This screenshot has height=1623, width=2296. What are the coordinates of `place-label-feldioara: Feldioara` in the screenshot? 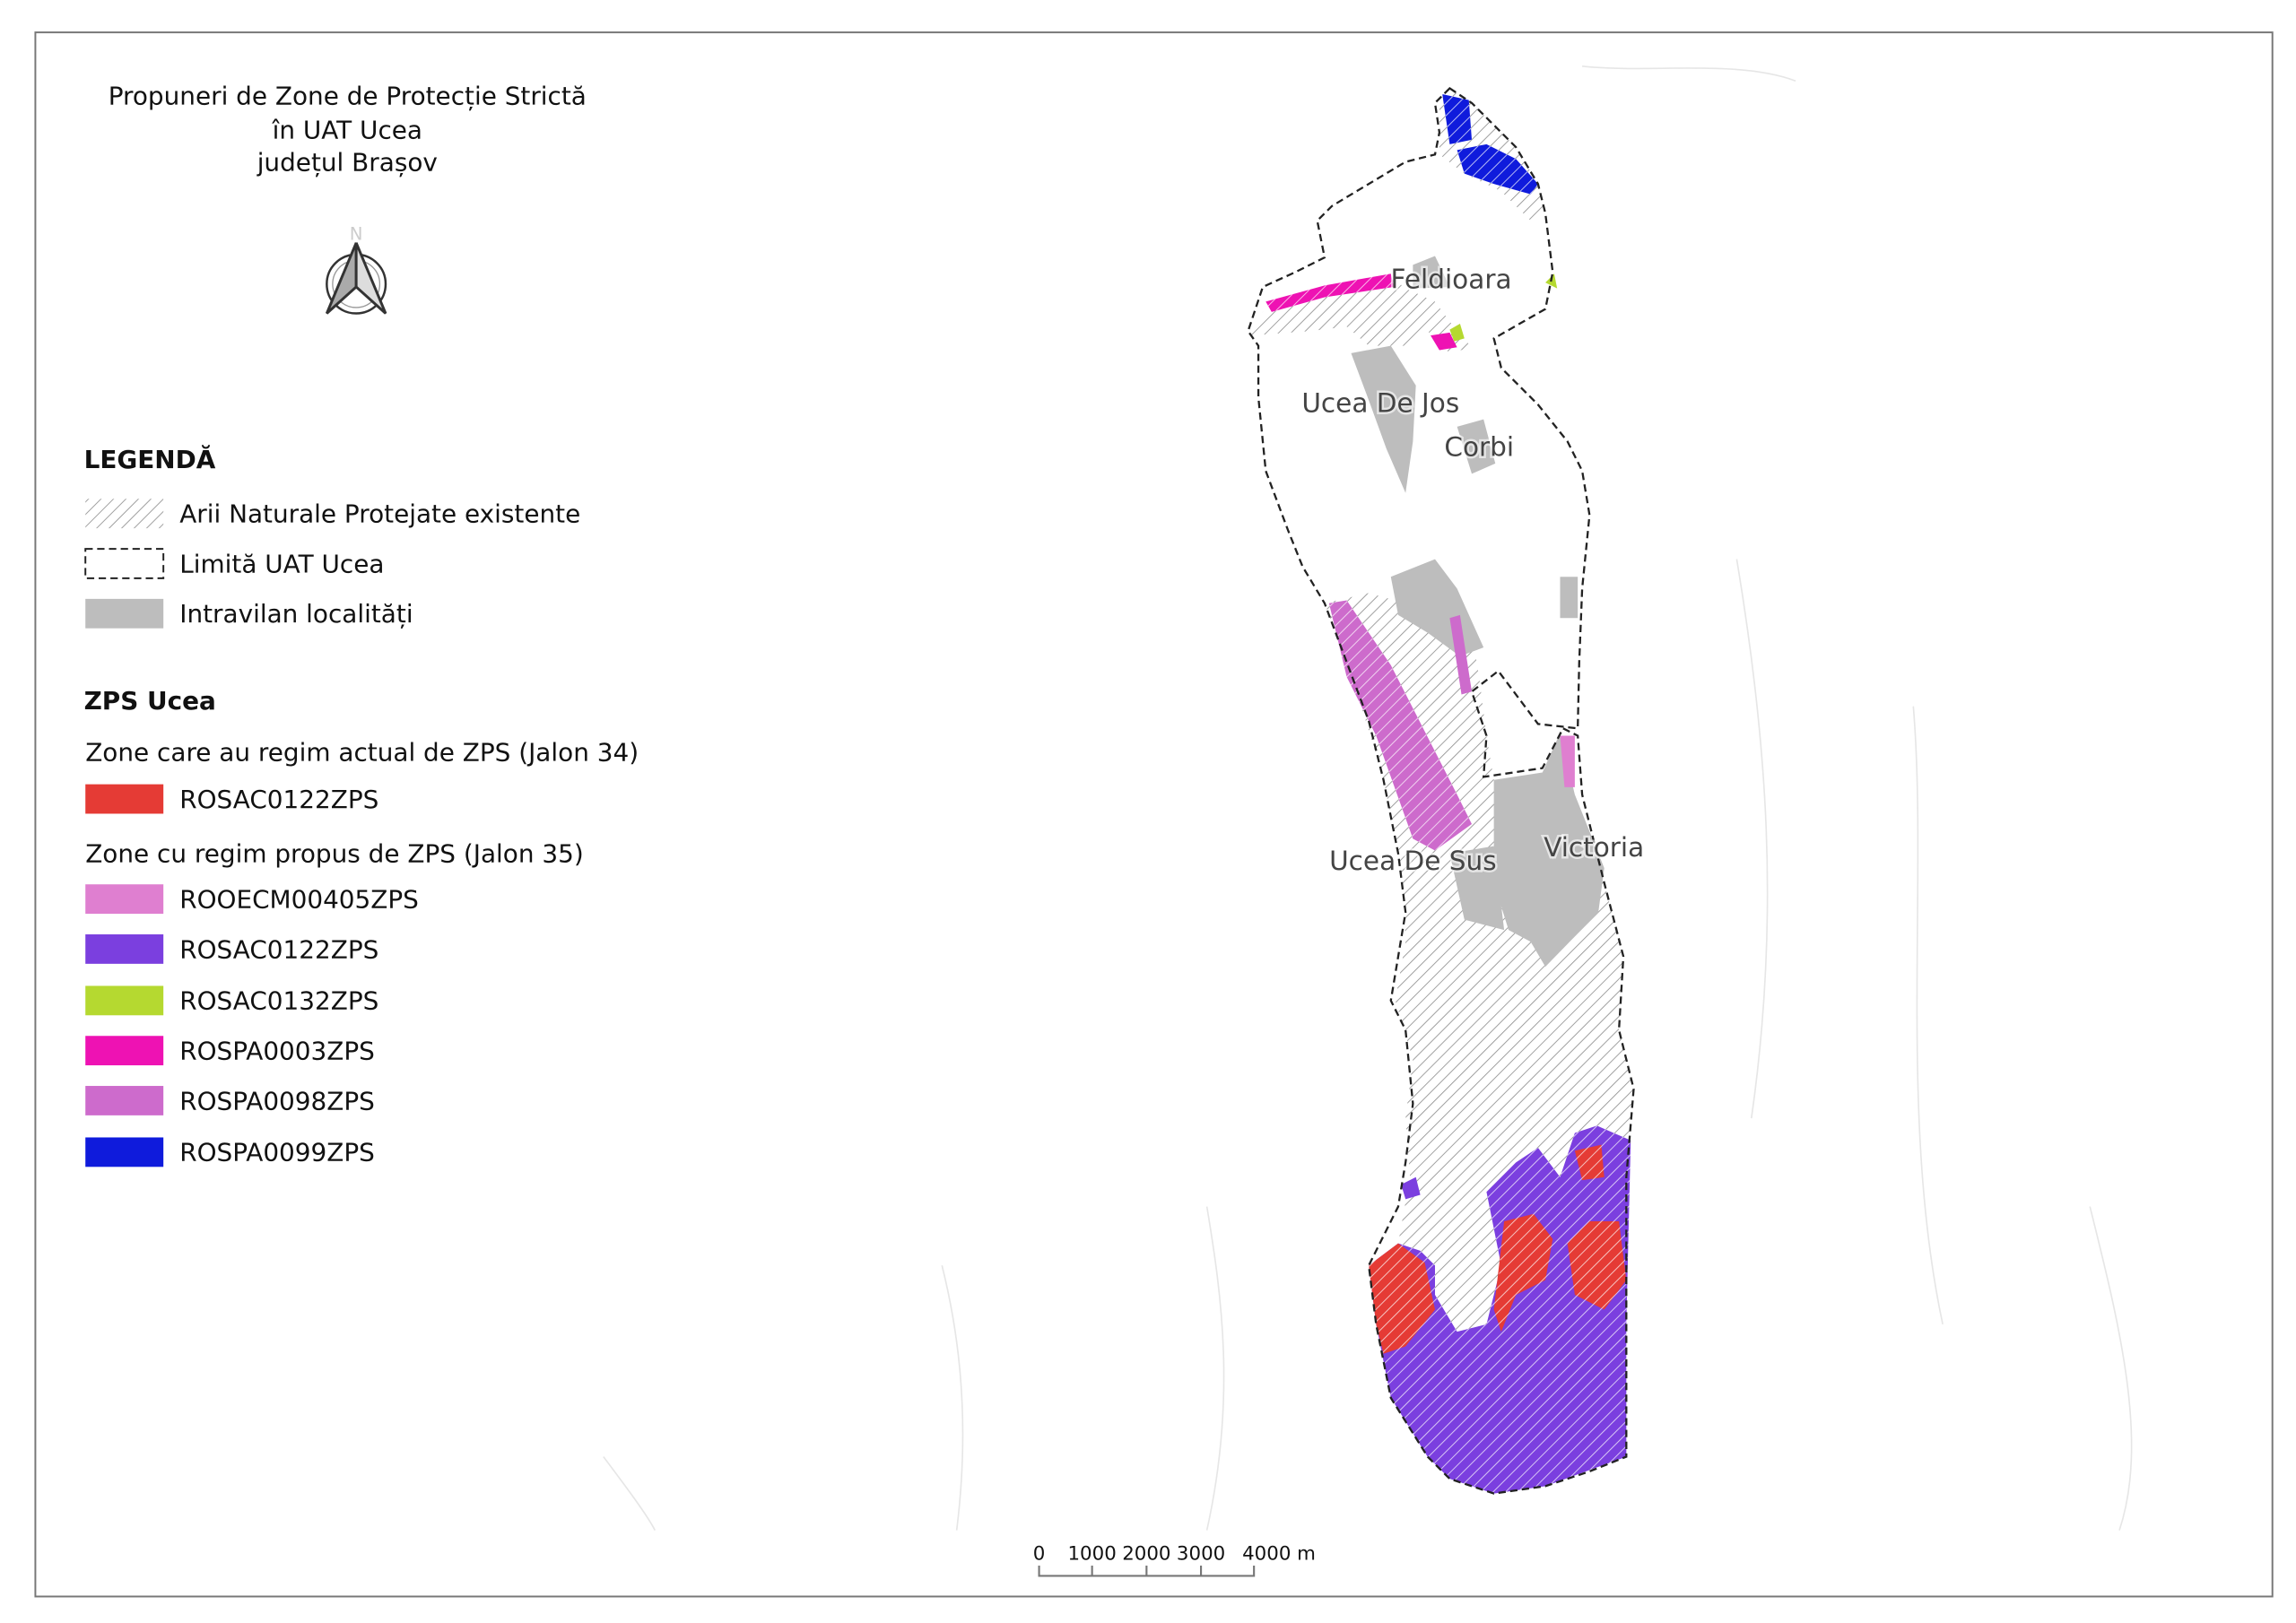 It's located at (1451, 280).